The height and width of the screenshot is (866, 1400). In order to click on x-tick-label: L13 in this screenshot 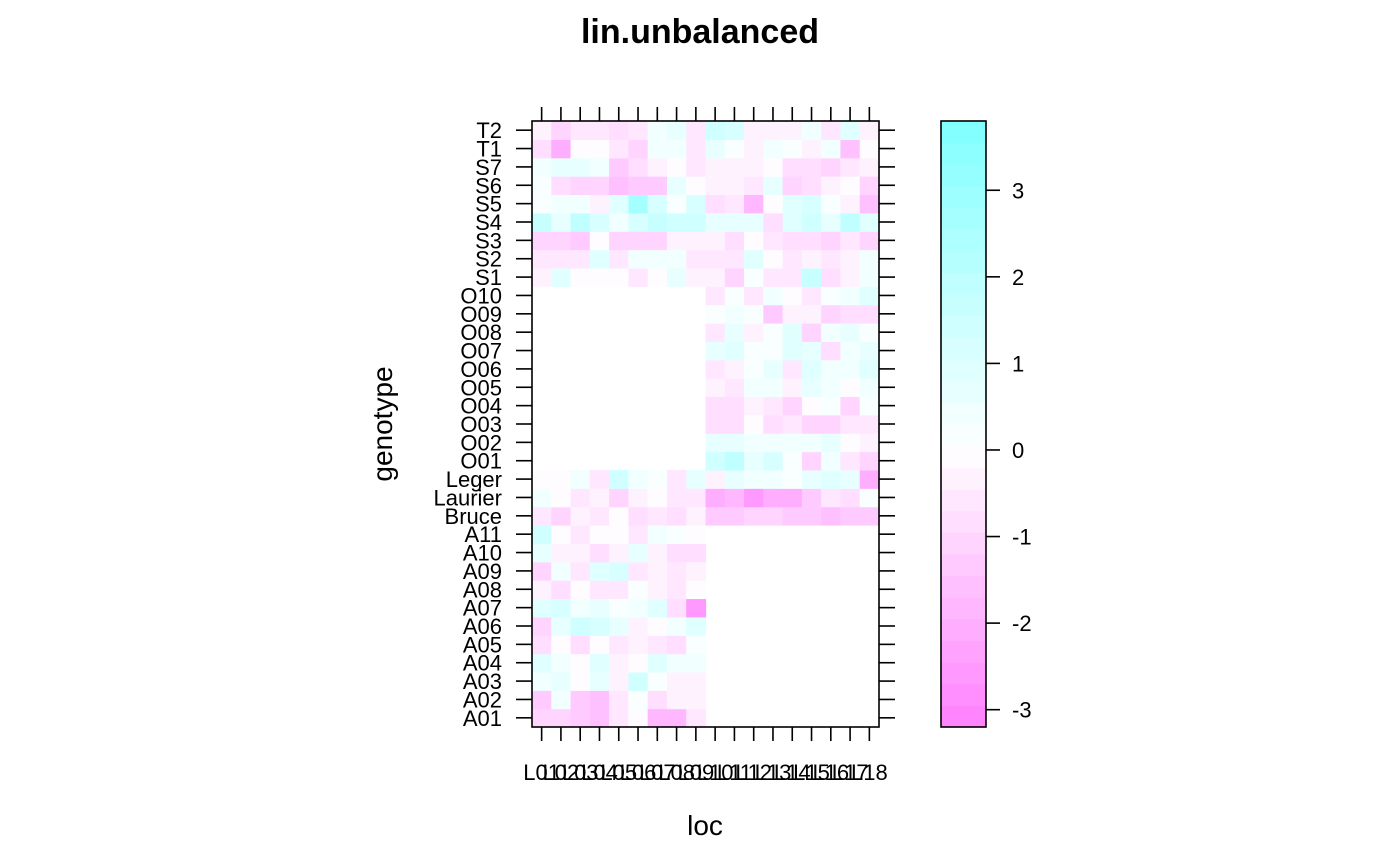, I will do `click(773, 772)`.